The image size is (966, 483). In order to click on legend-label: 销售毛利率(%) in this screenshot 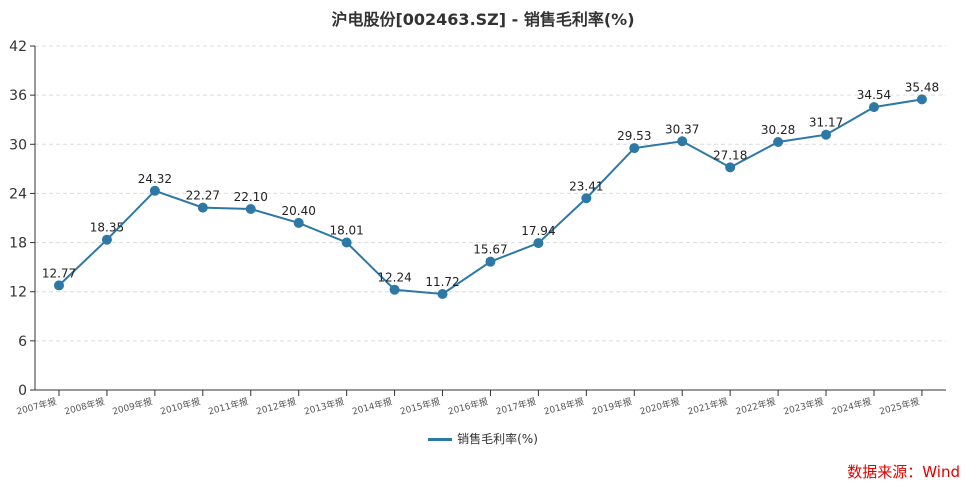, I will do `click(497, 439)`.